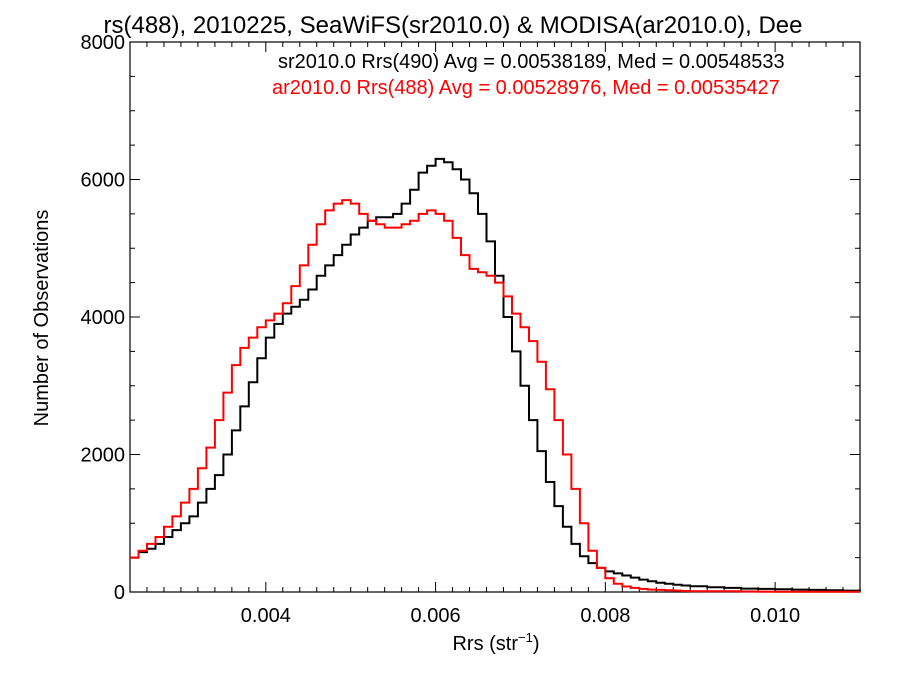 The height and width of the screenshot is (675, 900). What do you see at coordinates (103, 43) in the screenshot?
I see `y-tick-label: 8000` at bounding box center [103, 43].